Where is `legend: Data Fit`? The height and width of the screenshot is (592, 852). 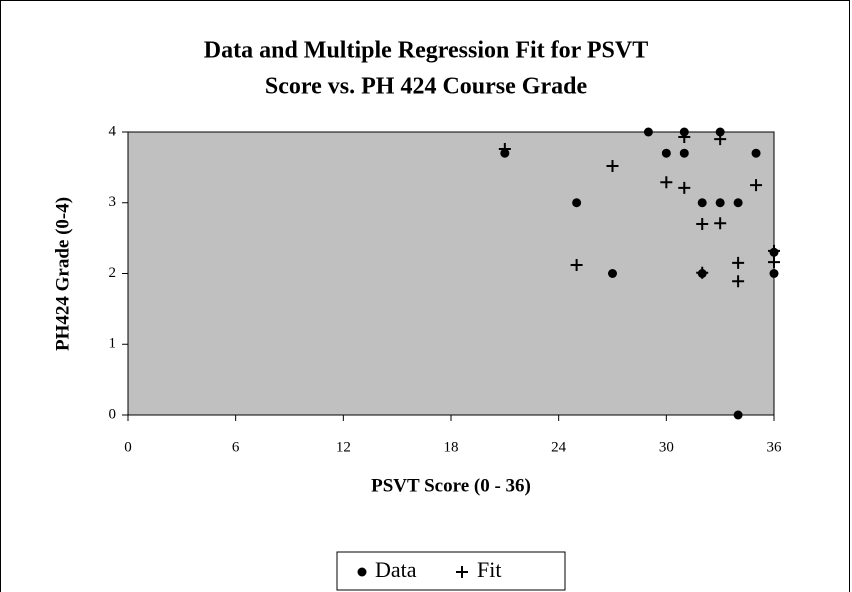 legend: Data Fit is located at coordinates (451, 571).